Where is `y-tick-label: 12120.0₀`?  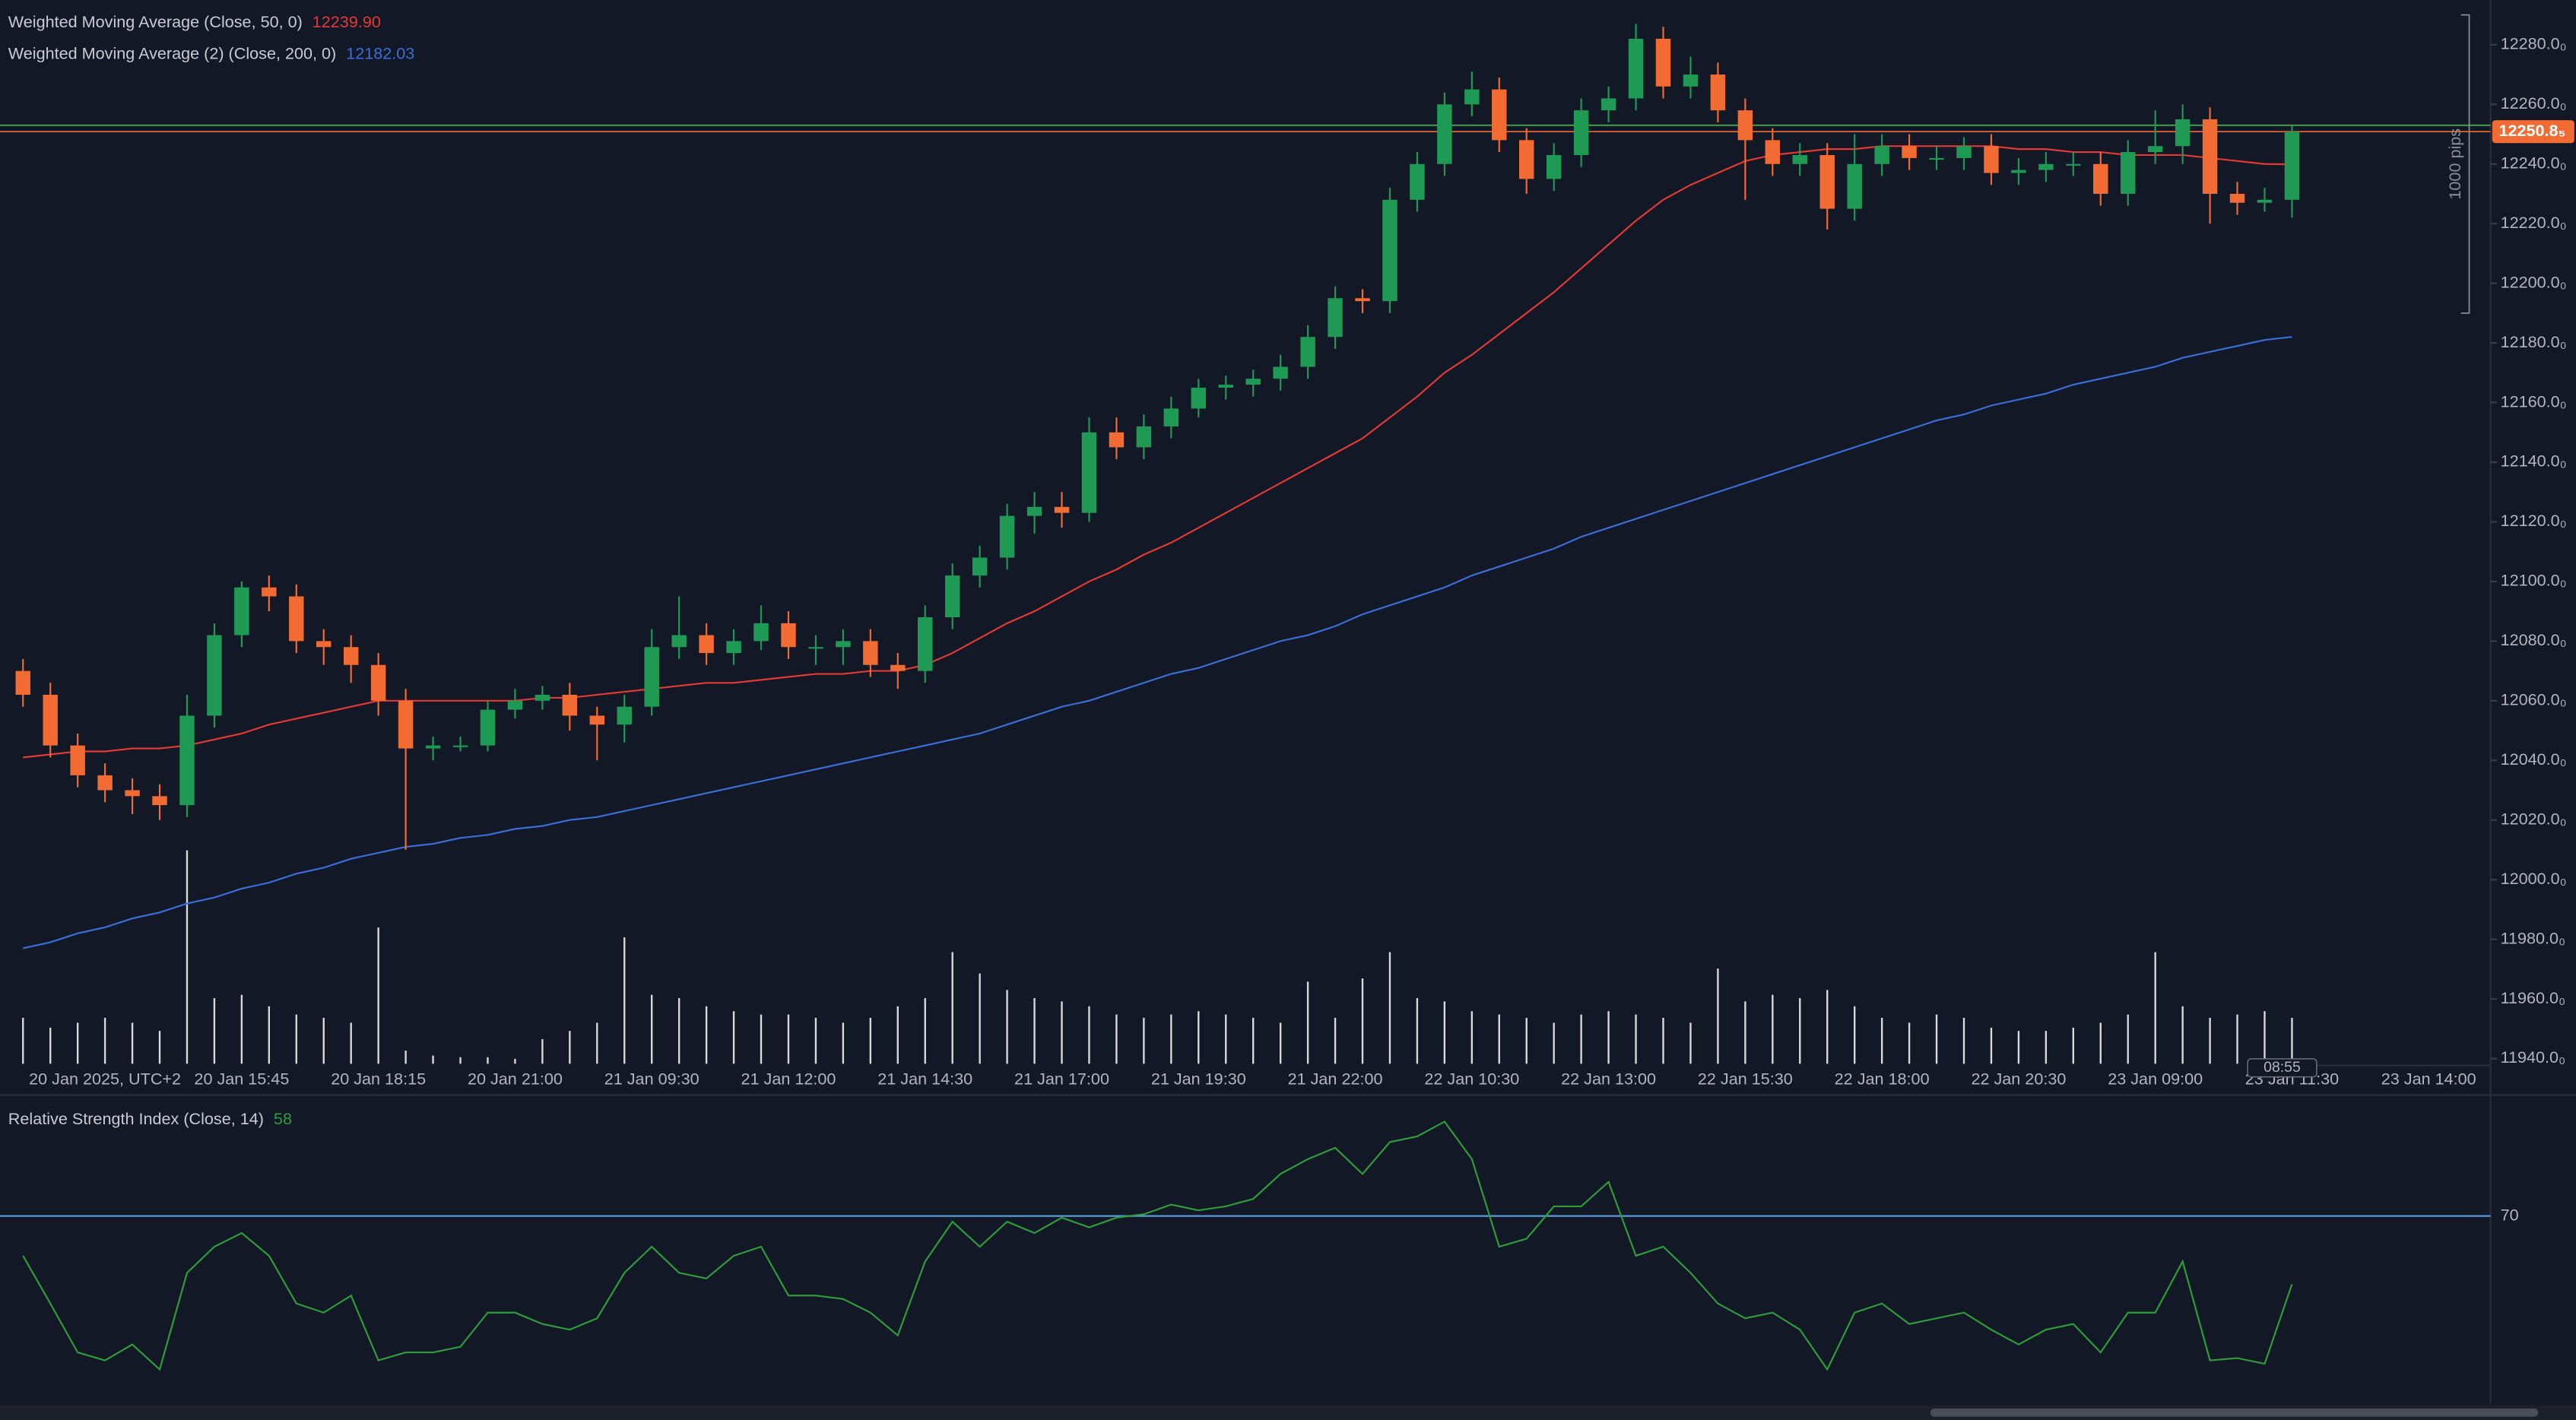
y-tick-label: 12120.0₀ is located at coordinates (2534, 520).